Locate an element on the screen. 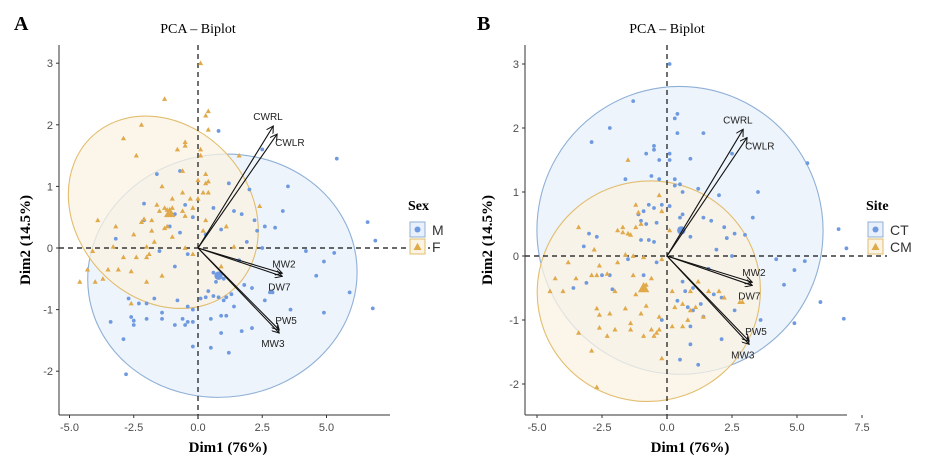 This screenshot has width=937, height=472. variable-label-dw7: DW7 is located at coordinates (279, 287).